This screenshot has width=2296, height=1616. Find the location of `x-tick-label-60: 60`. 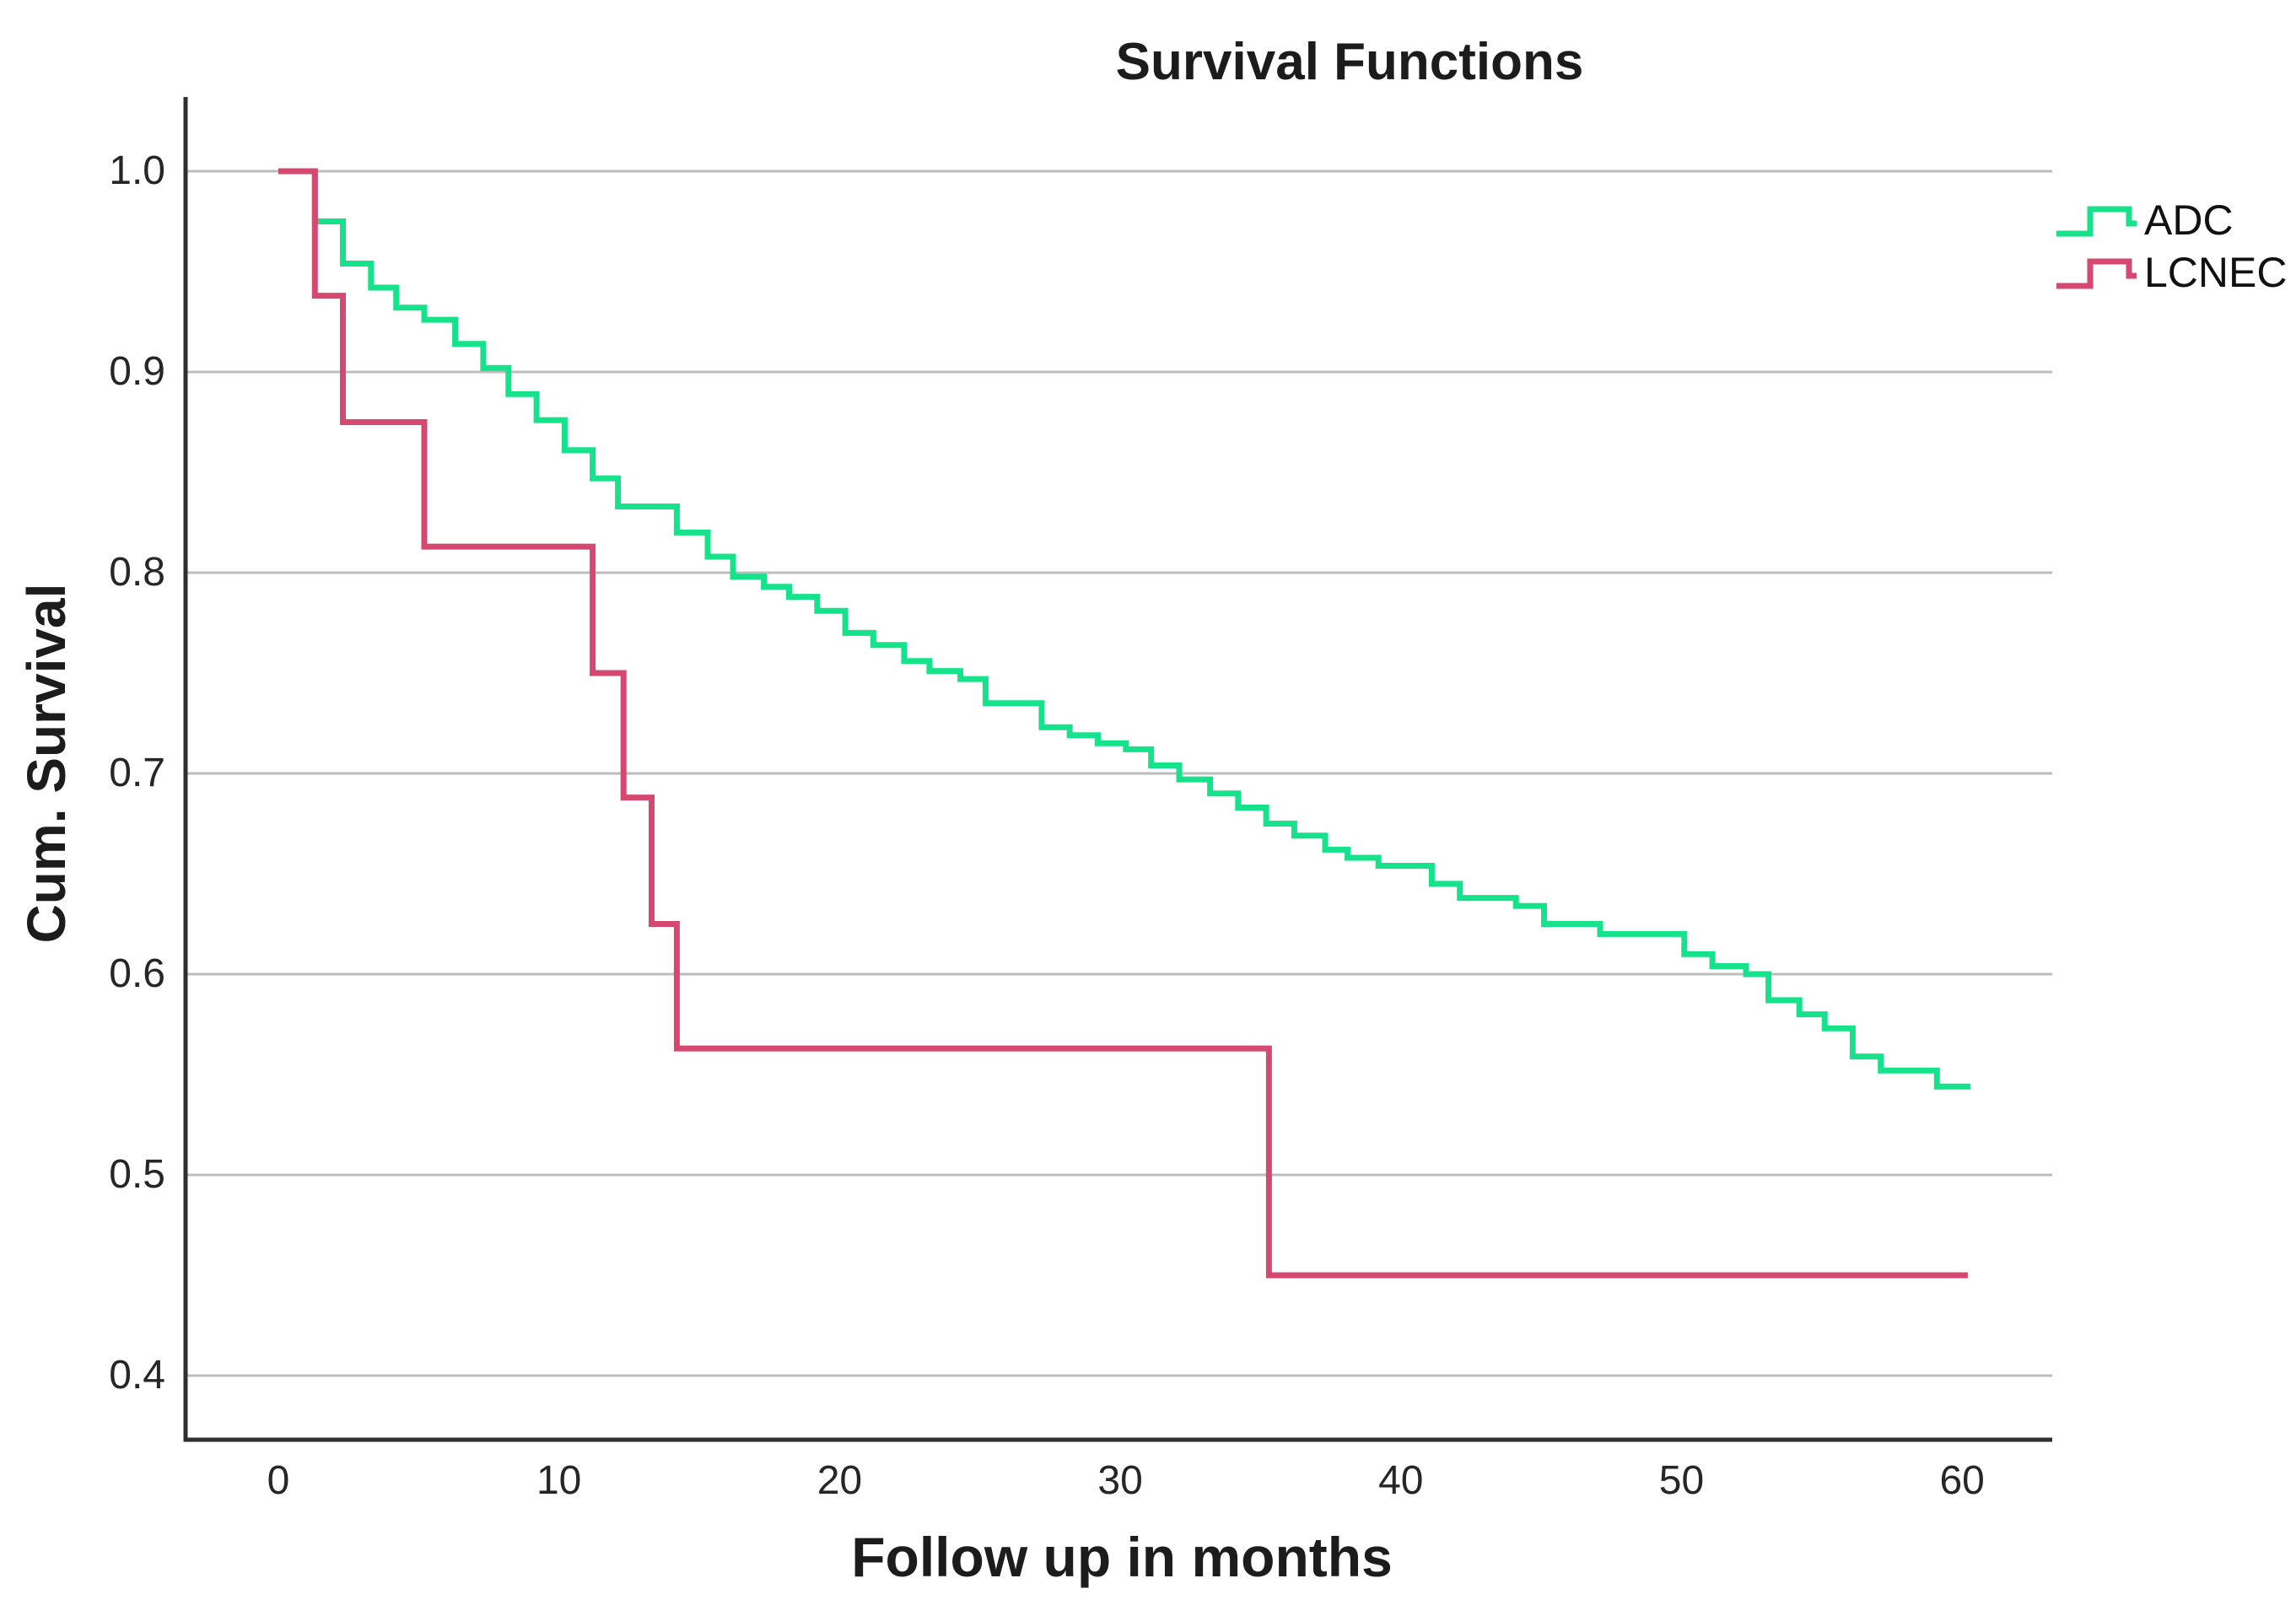

x-tick-label-60: 60 is located at coordinates (1962, 1480).